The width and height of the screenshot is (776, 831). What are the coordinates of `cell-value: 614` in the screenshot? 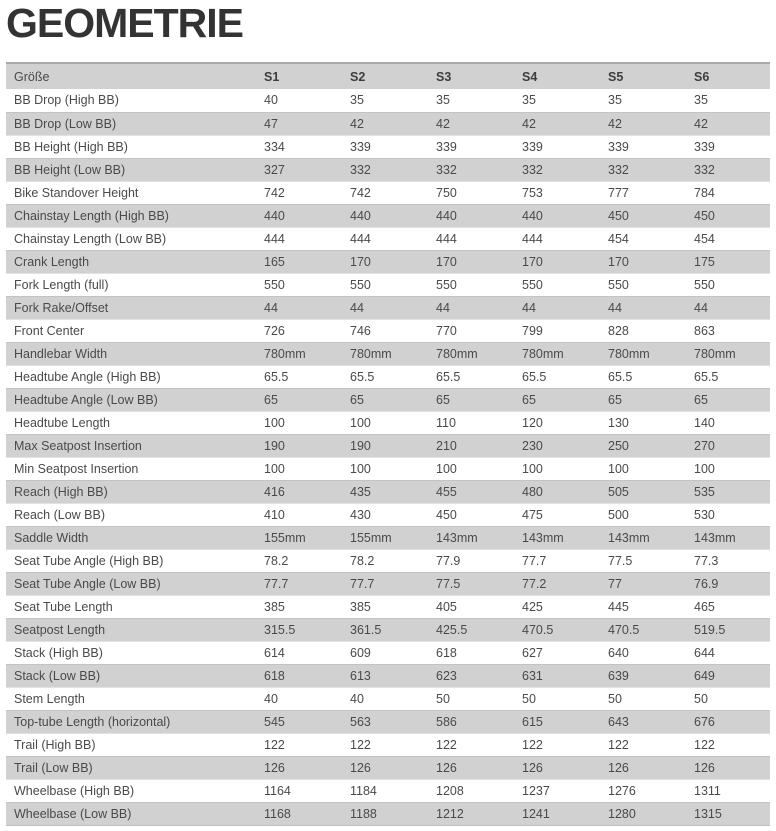 It's located at (274, 652).